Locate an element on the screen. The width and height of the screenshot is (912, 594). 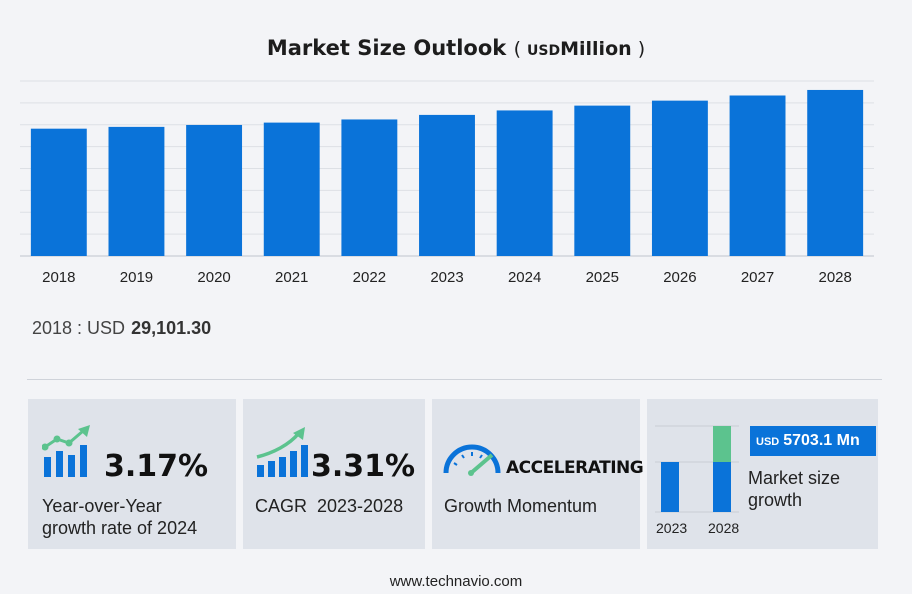
chart-title: Market Size Outlook ( USDMillion ) is located at coordinates (456, 48).